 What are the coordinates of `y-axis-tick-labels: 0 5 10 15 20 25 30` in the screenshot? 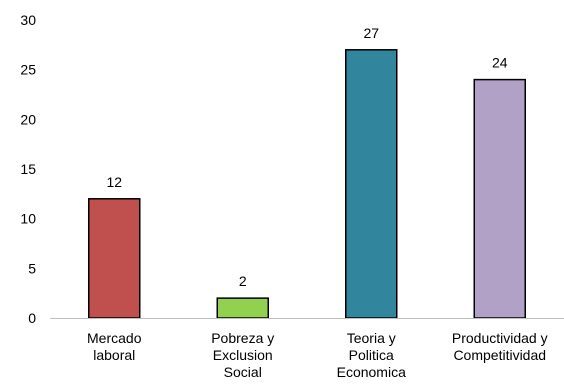 It's located at (28, 169).